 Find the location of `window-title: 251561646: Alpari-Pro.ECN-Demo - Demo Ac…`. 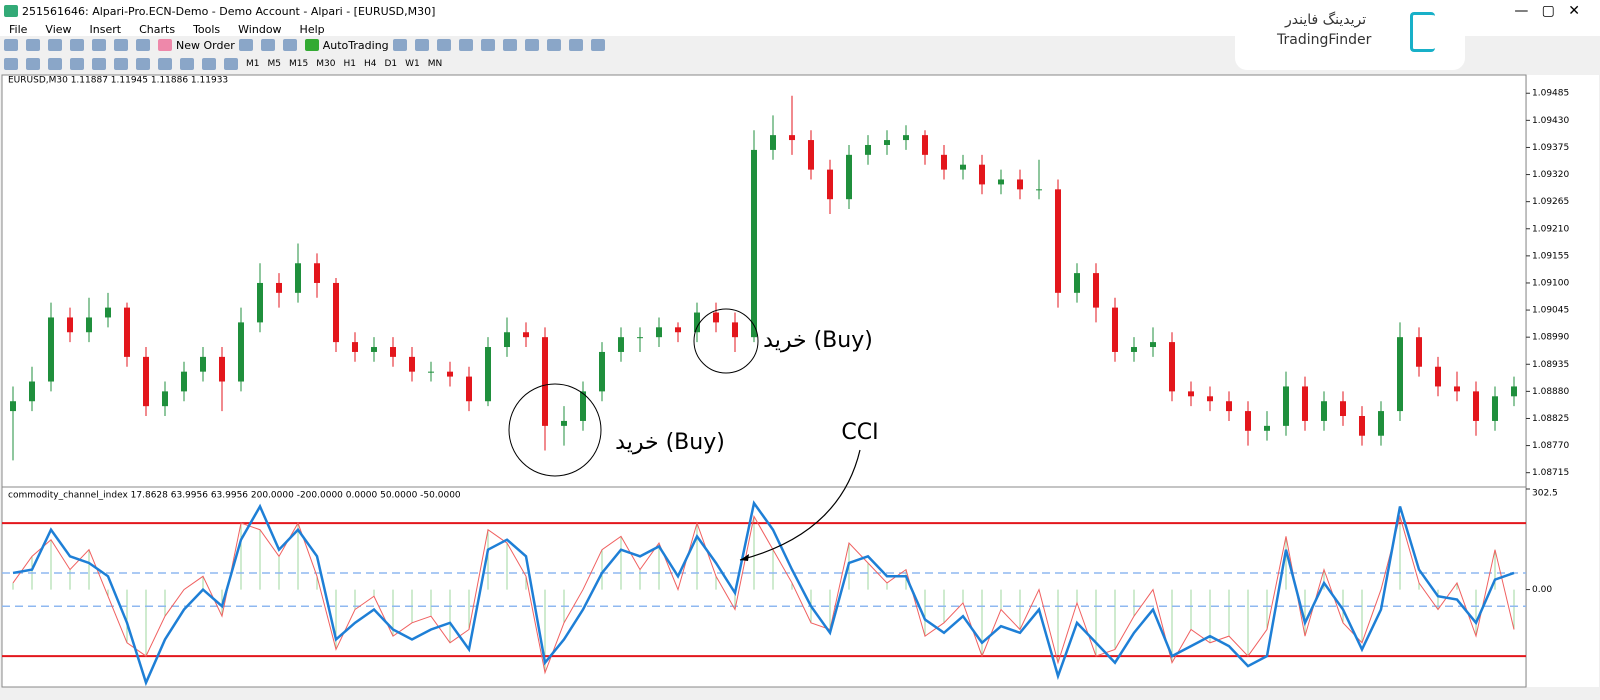

window-title: 251561646: Alpari-Pro.ECN-Demo - Demo Ac… is located at coordinates (229, 11).